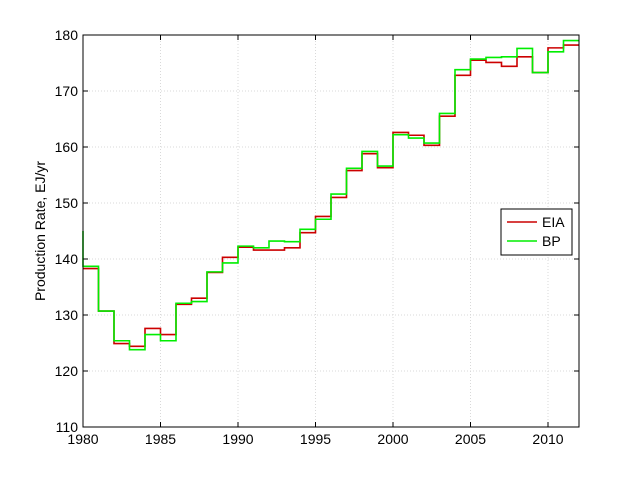 This screenshot has height=480, width=640. What do you see at coordinates (470, 439) in the screenshot?
I see `x-tick-label: 2005` at bounding box center [470, 439].